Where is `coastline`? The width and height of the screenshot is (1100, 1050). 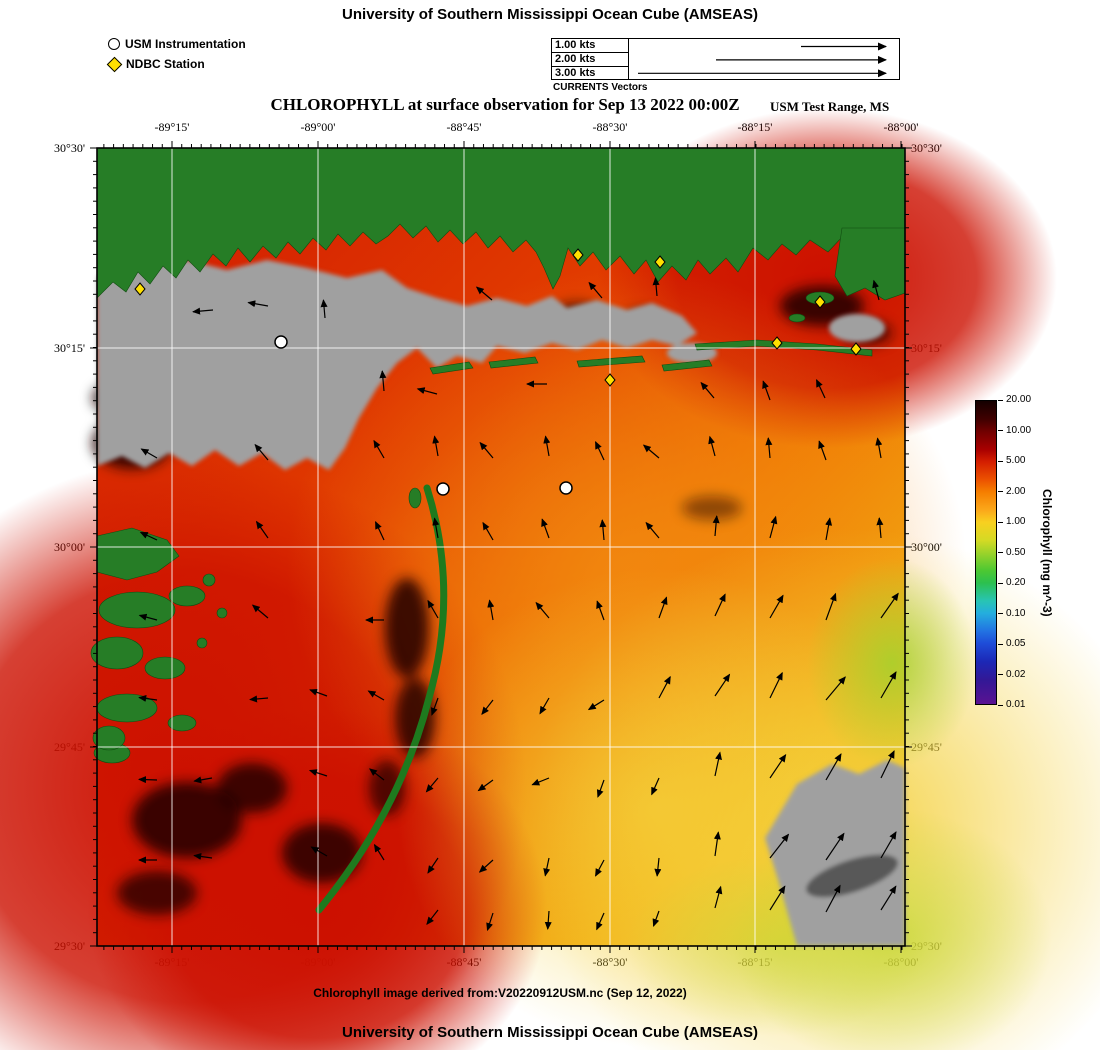 coastline is located at coordinates (501, 223).